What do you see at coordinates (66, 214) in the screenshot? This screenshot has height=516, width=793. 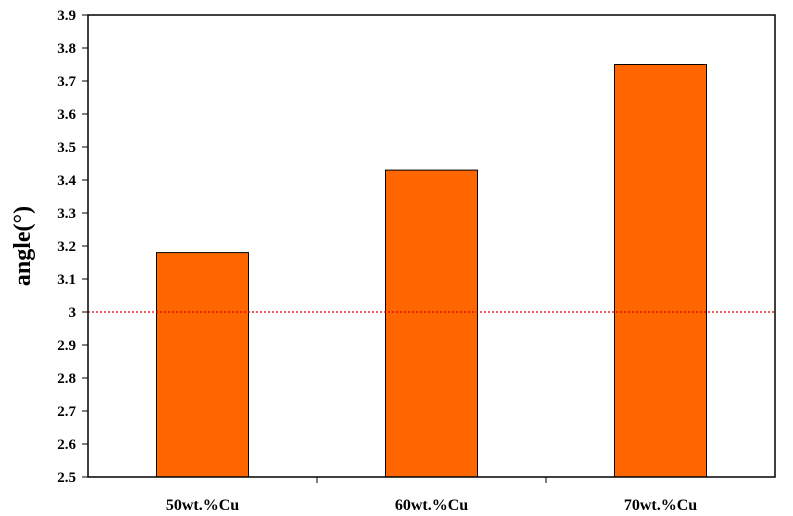 I see `y-tick-label: 3.3` at bounding box center [66, 214].